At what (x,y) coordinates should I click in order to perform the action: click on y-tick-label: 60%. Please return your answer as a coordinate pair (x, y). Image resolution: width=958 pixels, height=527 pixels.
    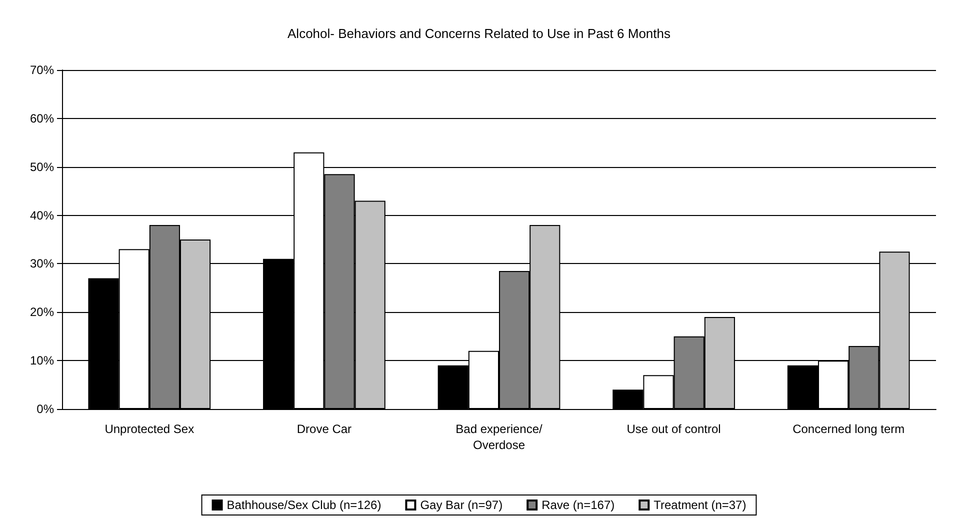
    Looking at the image, I should click on (42, 118).